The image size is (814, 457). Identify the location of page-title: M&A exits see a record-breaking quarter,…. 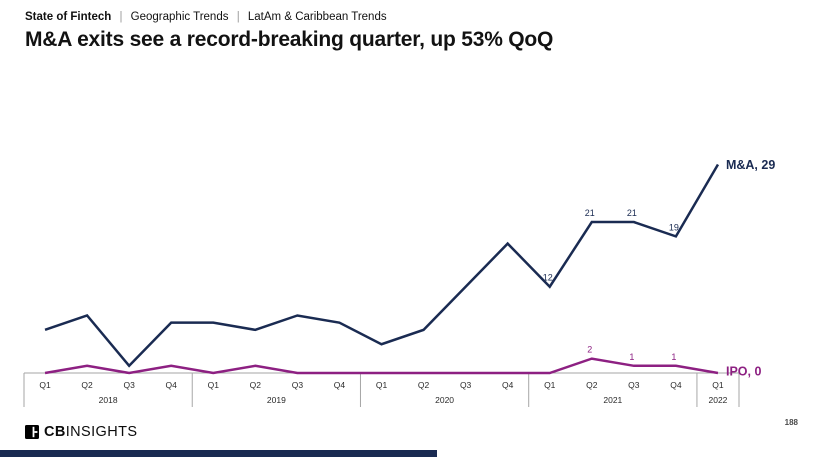
(289, 39).